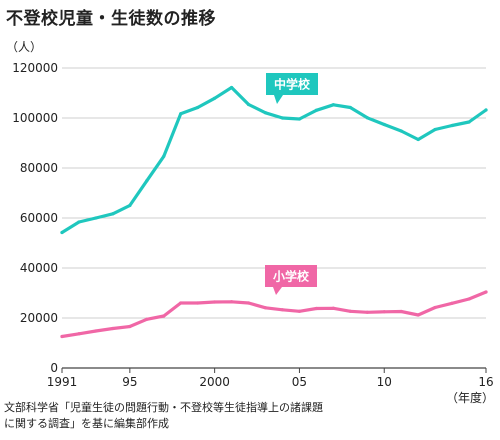  Describe the element at coordinates (299, 382) in the screenshot. I see `x-tick-label: 05` at that location.